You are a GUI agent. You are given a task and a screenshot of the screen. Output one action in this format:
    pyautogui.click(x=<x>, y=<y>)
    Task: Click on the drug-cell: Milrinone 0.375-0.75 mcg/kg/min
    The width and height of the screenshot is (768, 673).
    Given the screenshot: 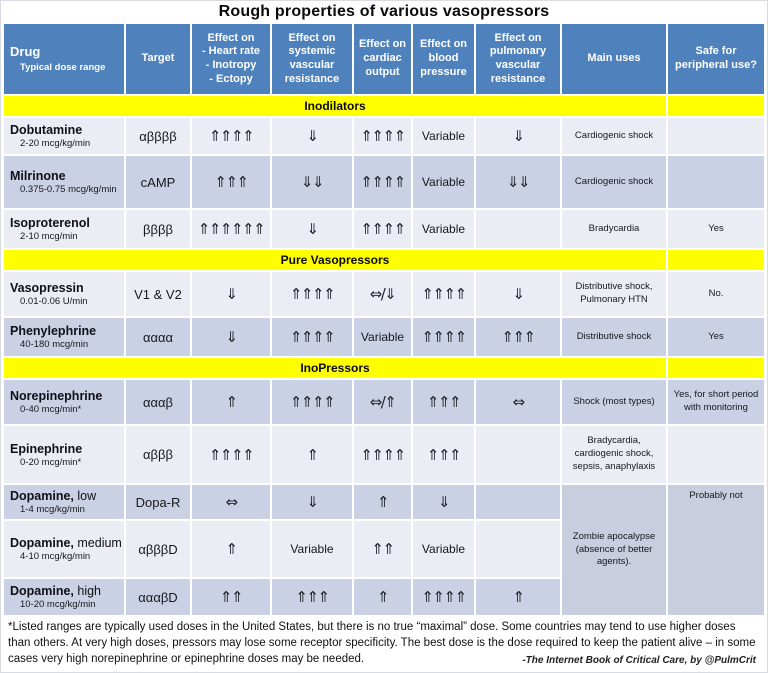 What is the action you would take?
    pyautogui.click(x=64, y=182)
    